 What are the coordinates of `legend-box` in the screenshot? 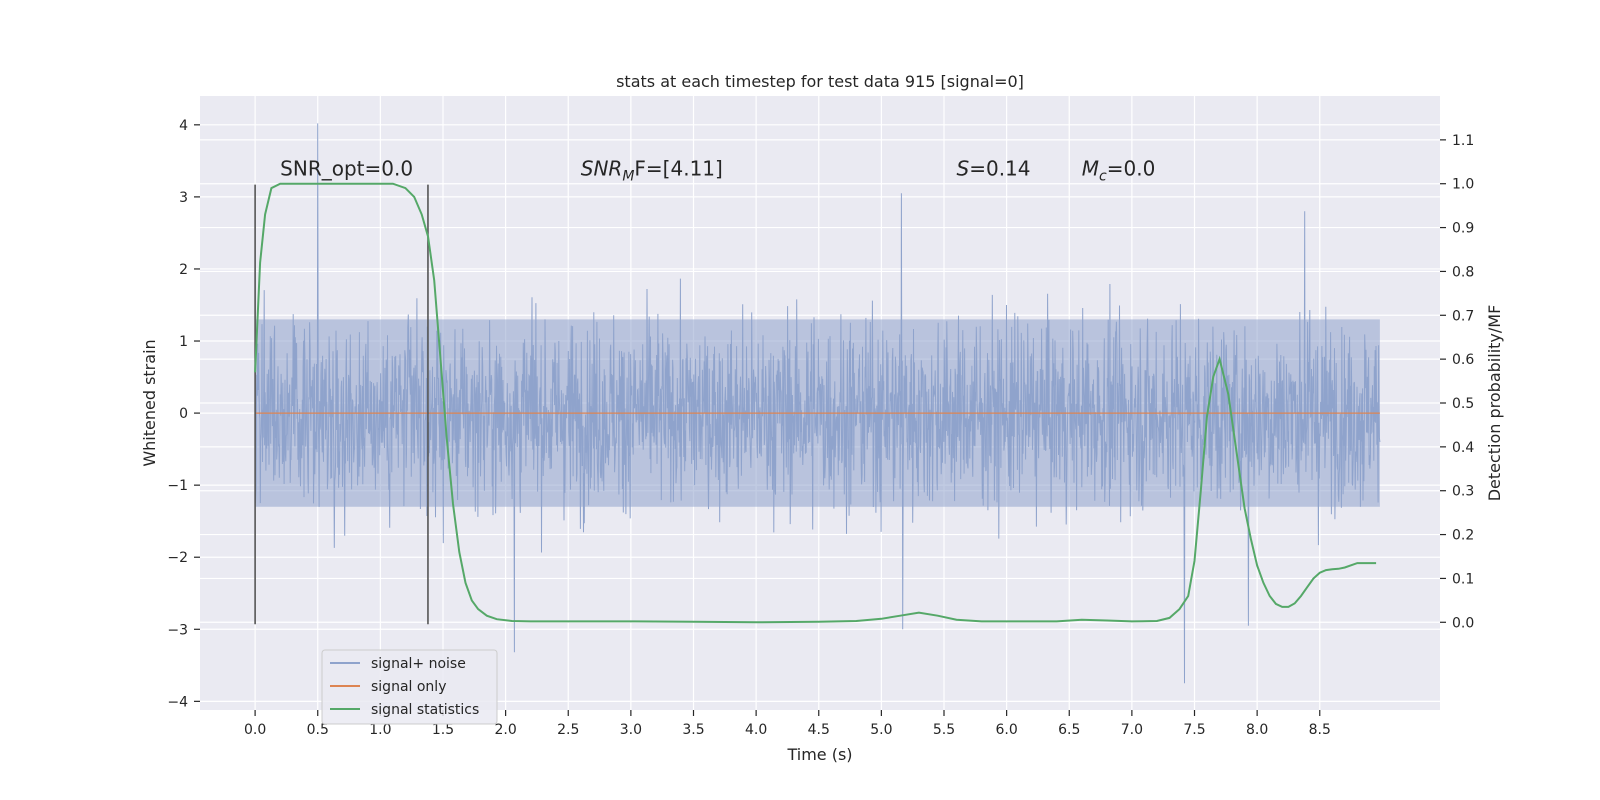 It's located at (409, 687).